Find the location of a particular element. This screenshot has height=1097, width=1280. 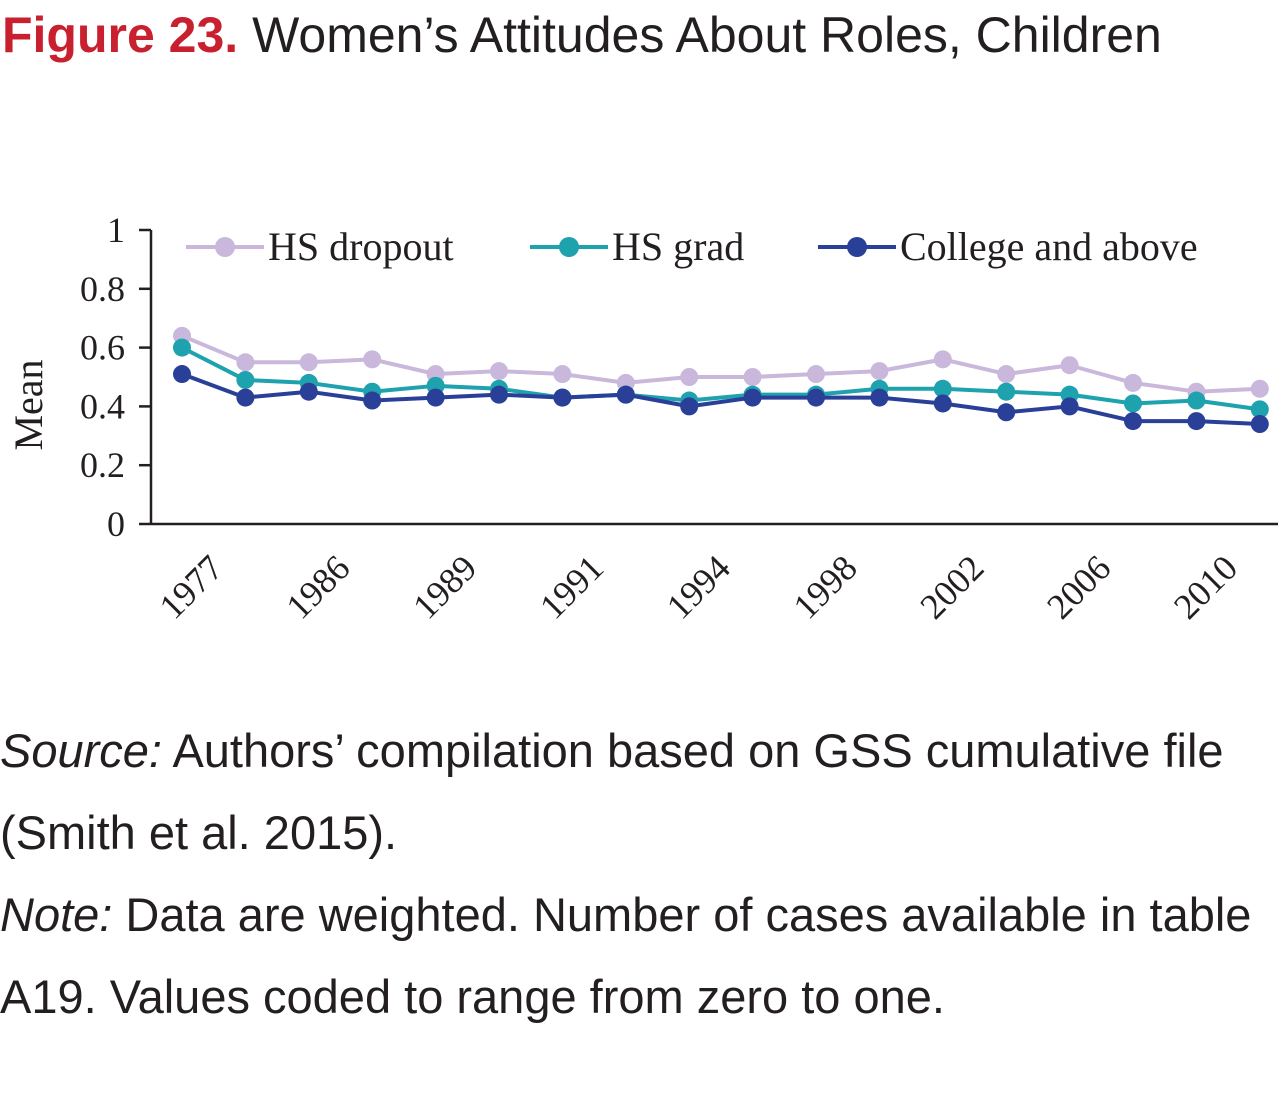

series-group is located at coordinates (721, 380).